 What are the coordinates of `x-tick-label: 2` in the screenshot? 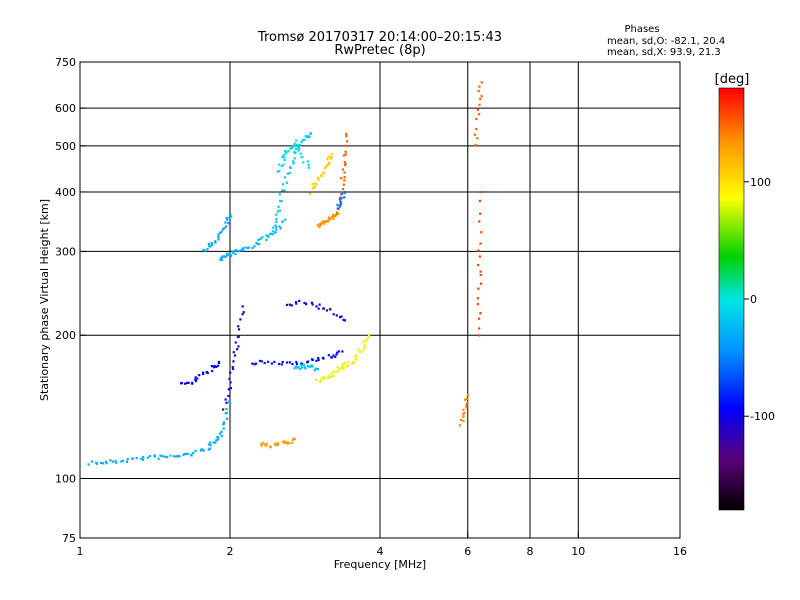 It's located at (230, 551).